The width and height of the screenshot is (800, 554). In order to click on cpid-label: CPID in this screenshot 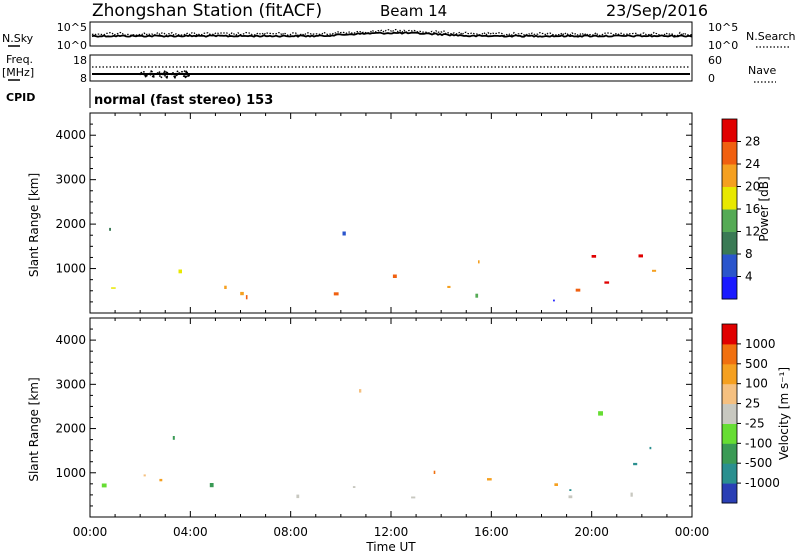, I will do `click(20, 97)`.